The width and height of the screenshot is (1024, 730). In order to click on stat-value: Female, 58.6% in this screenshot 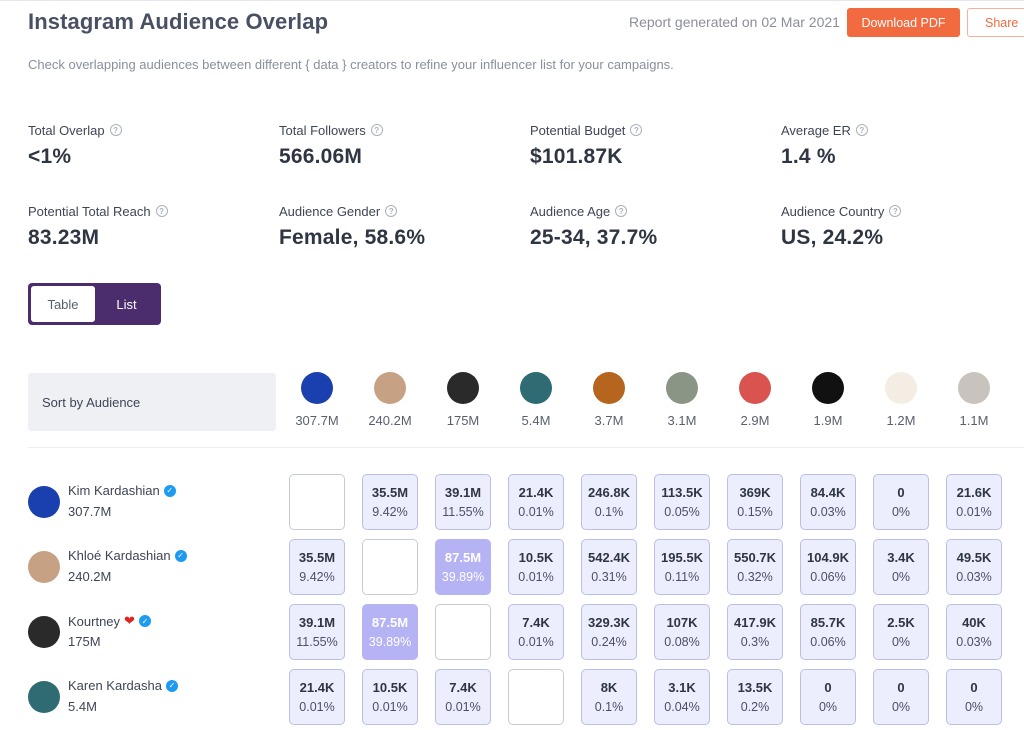, I will do `click(352, 237)`.